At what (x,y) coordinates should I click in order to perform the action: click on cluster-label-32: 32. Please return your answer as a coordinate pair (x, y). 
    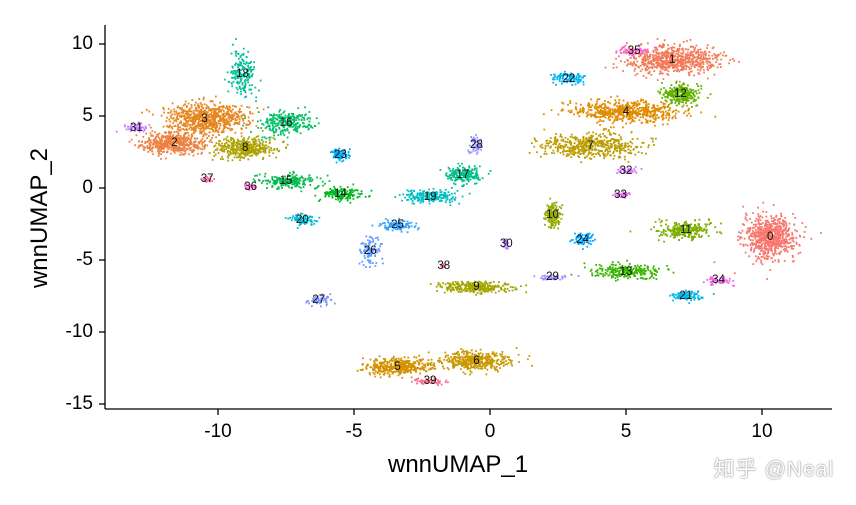
    Looking at the image, I should click on (626, 170).